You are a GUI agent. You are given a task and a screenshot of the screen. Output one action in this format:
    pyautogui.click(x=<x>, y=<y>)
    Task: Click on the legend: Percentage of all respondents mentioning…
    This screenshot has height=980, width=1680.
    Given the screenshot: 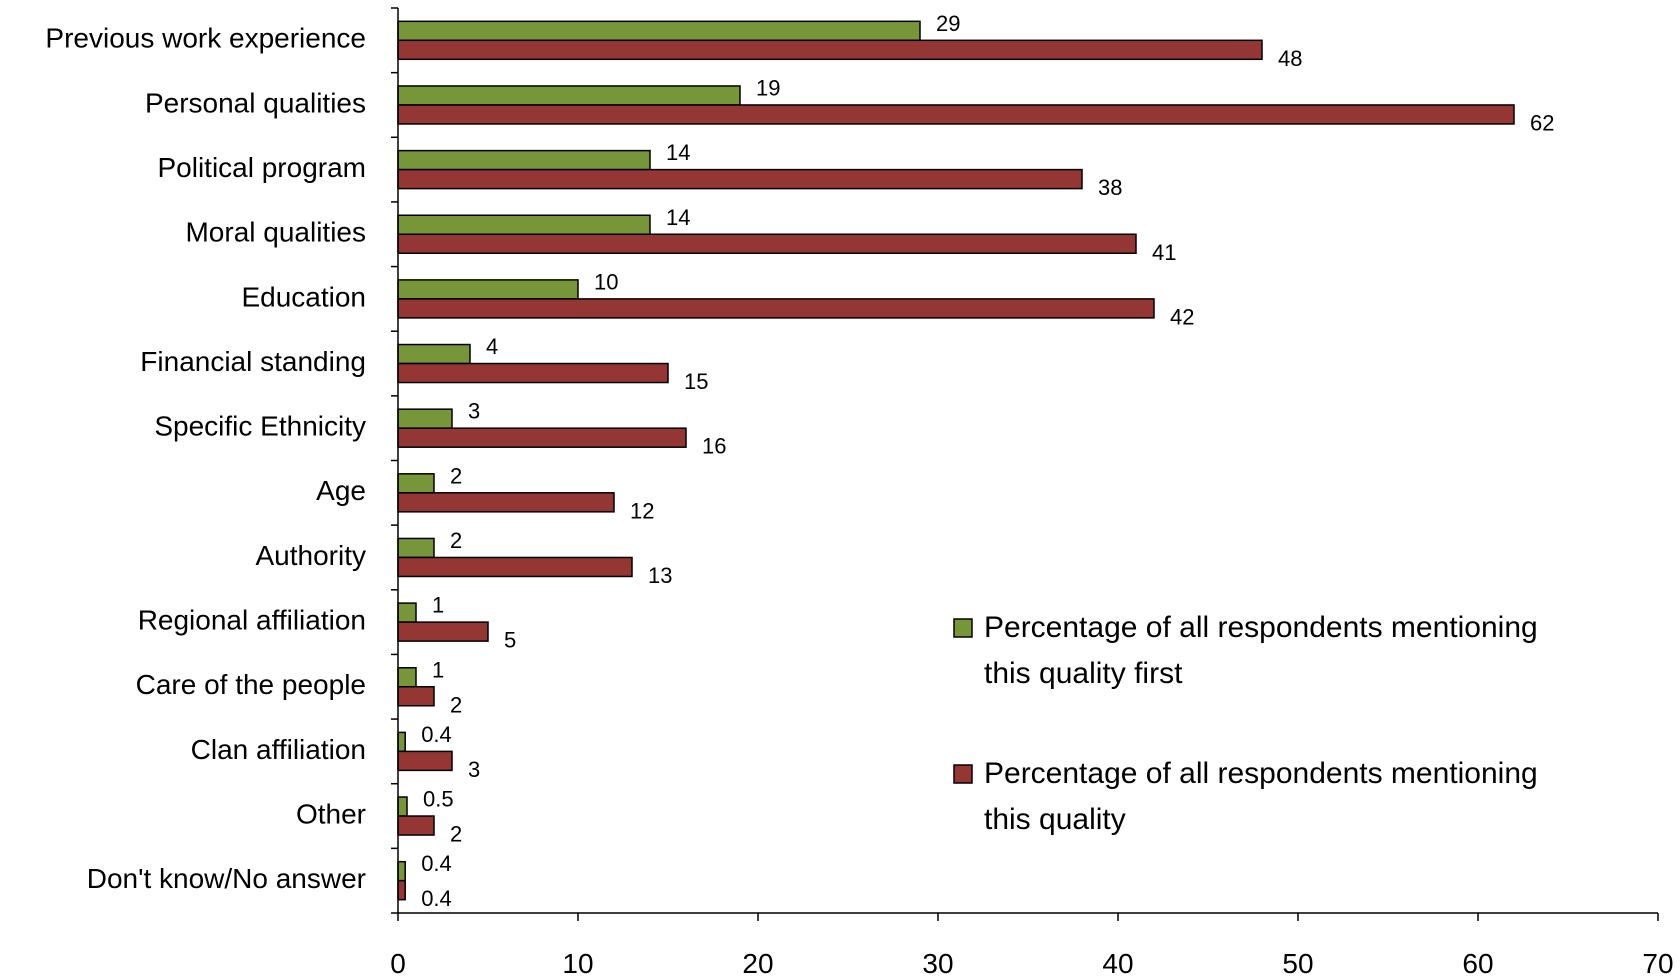 What is the action you would take?
    pyautogui.click(x=1245, y=723)
    